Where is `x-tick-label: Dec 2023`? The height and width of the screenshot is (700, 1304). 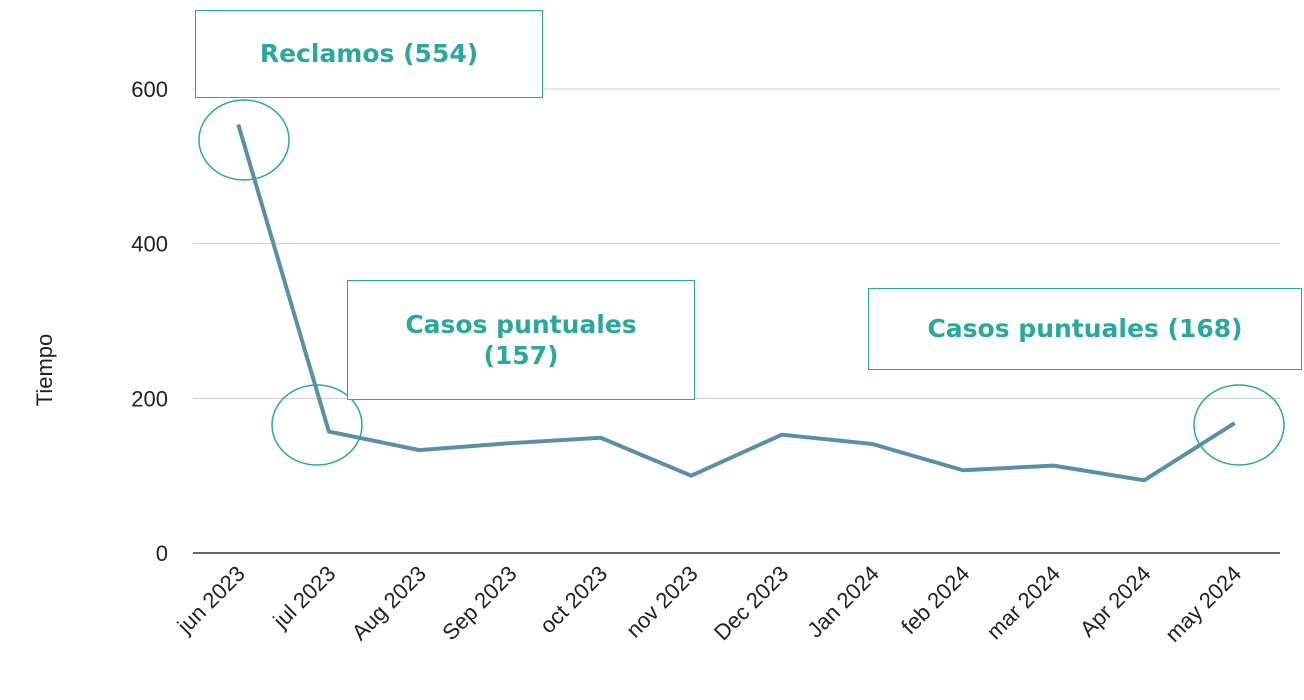
x-tick-label: Dec 2023 is located at coordinates (751, 603).